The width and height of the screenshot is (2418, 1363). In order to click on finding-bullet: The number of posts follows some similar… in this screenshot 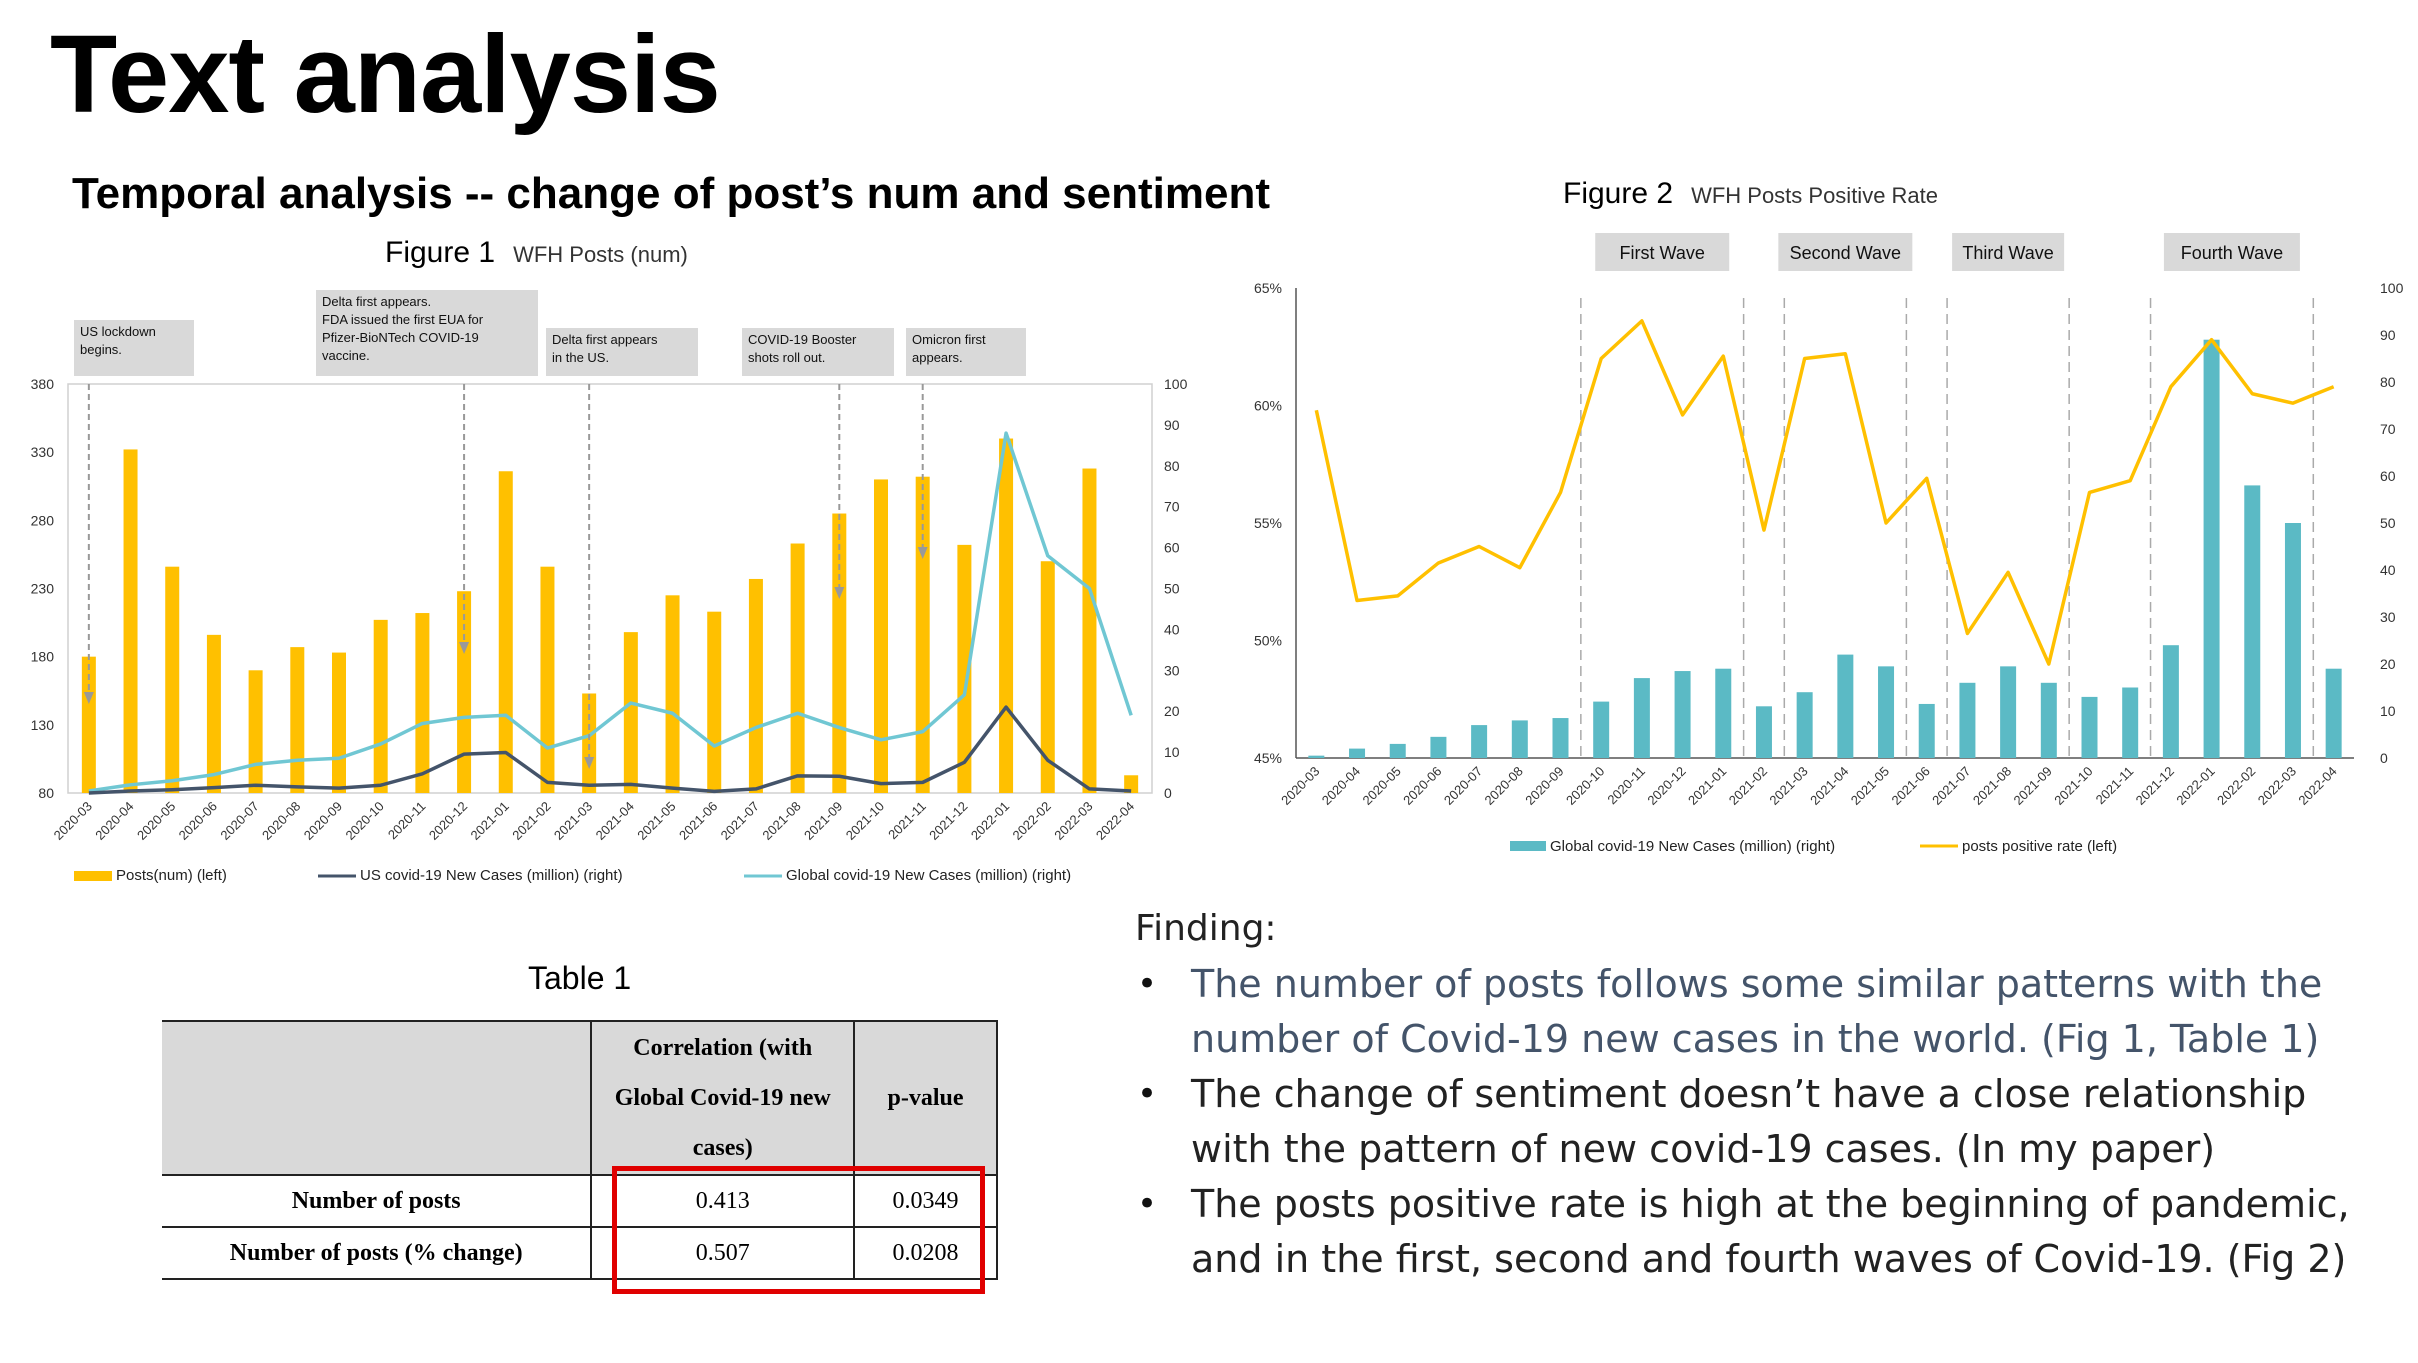, I will do `click(1766, 1012)`.